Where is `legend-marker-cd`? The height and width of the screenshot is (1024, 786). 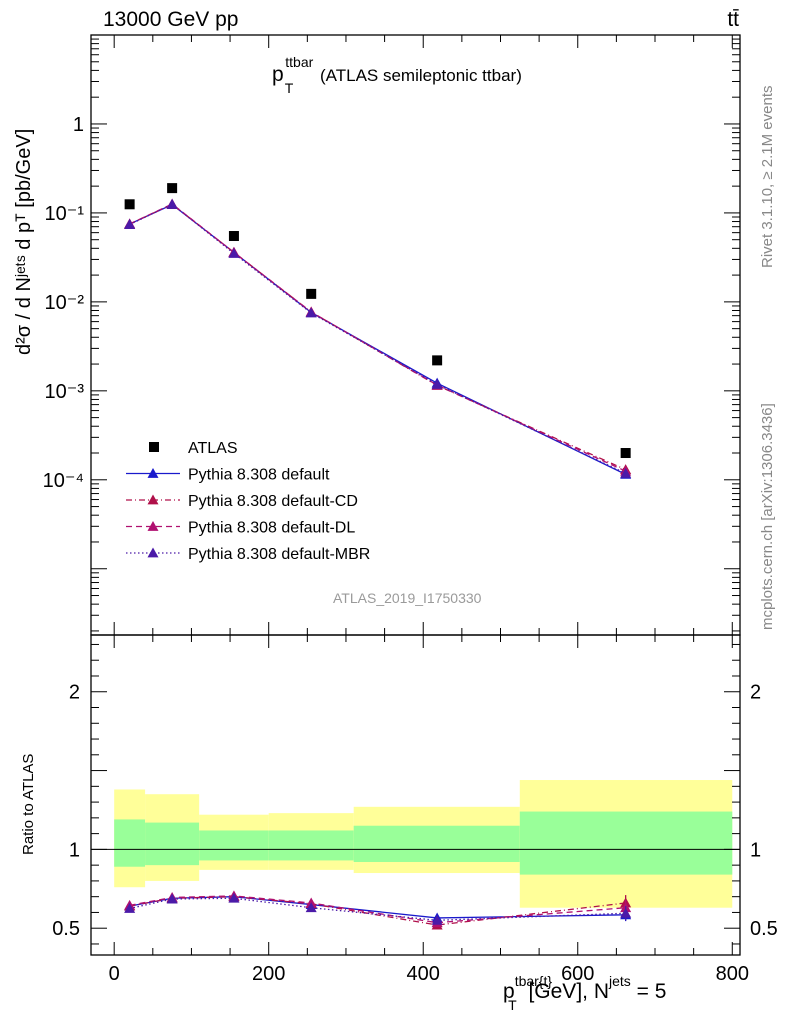 legend-marker-cd is located at coordinates (153, 499).